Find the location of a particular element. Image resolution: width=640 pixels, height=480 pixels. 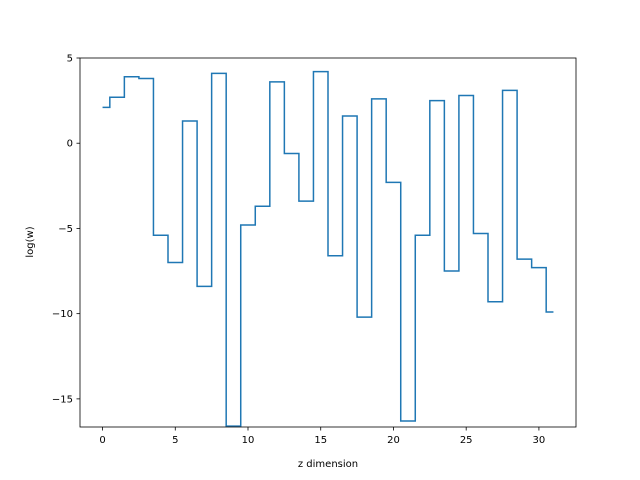

y-tick-label: 0 is located at coordinates (70, 144).